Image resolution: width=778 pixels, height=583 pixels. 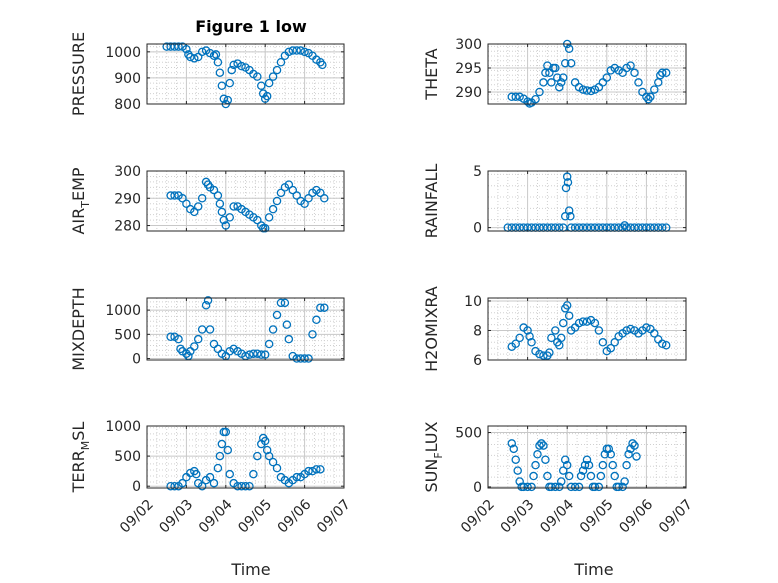 What do you see at coordinates (477, 172) in the screenshot?
I see `y-tick-label: 5` at bounding box center [477, 172].